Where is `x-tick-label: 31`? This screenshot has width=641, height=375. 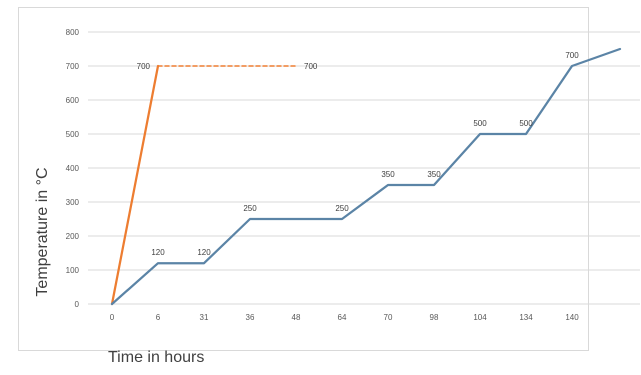 x-tick-label: 31 is located at coordinates (204, 317).